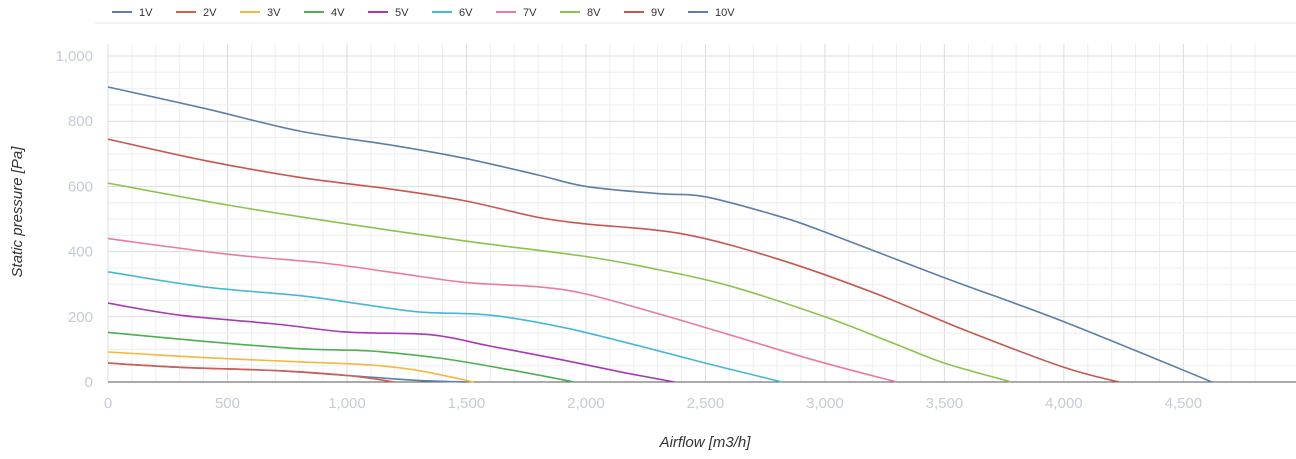 The height and width of the screenshot is (459, 1296). Describe the element at coordinates (825, 403) in the screenshot. I see `x-tick-label: 3,000` at that location.